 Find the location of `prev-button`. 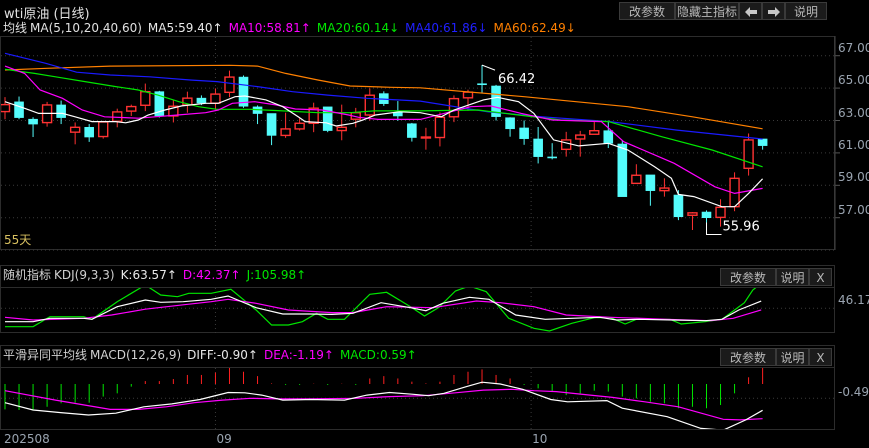

prev-button is located at coordinates (750, 11).